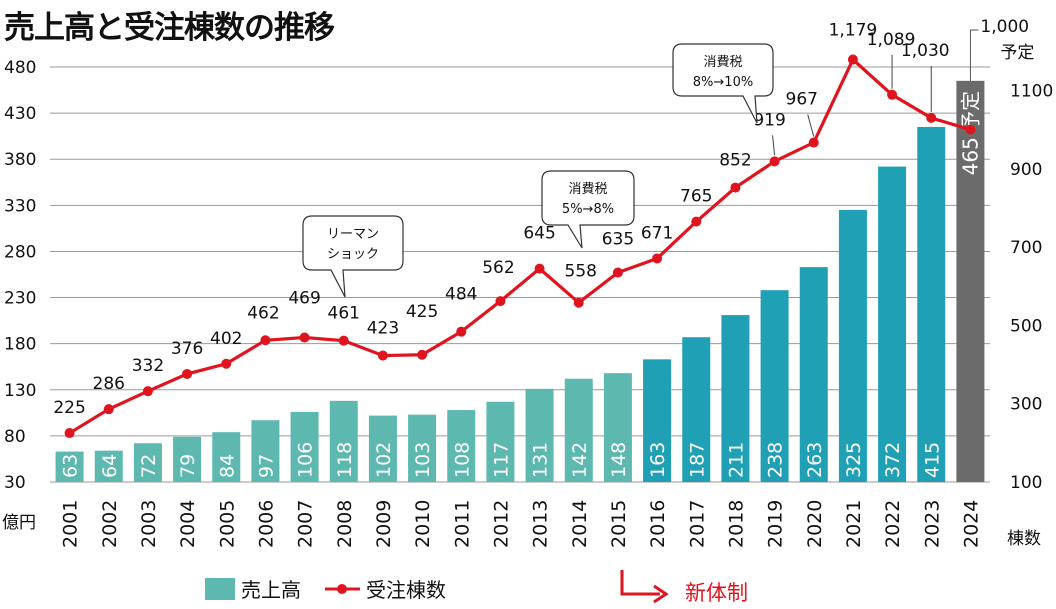  Describe the element at coordinates (853, 31) in the screenshot. I see `line-value-label: 1,179` at that location.